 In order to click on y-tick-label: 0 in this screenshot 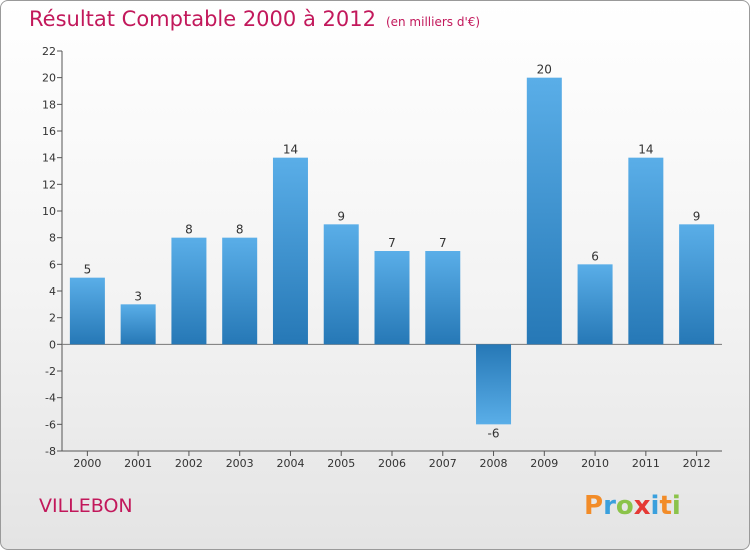, I will do `click(52, 344)`.